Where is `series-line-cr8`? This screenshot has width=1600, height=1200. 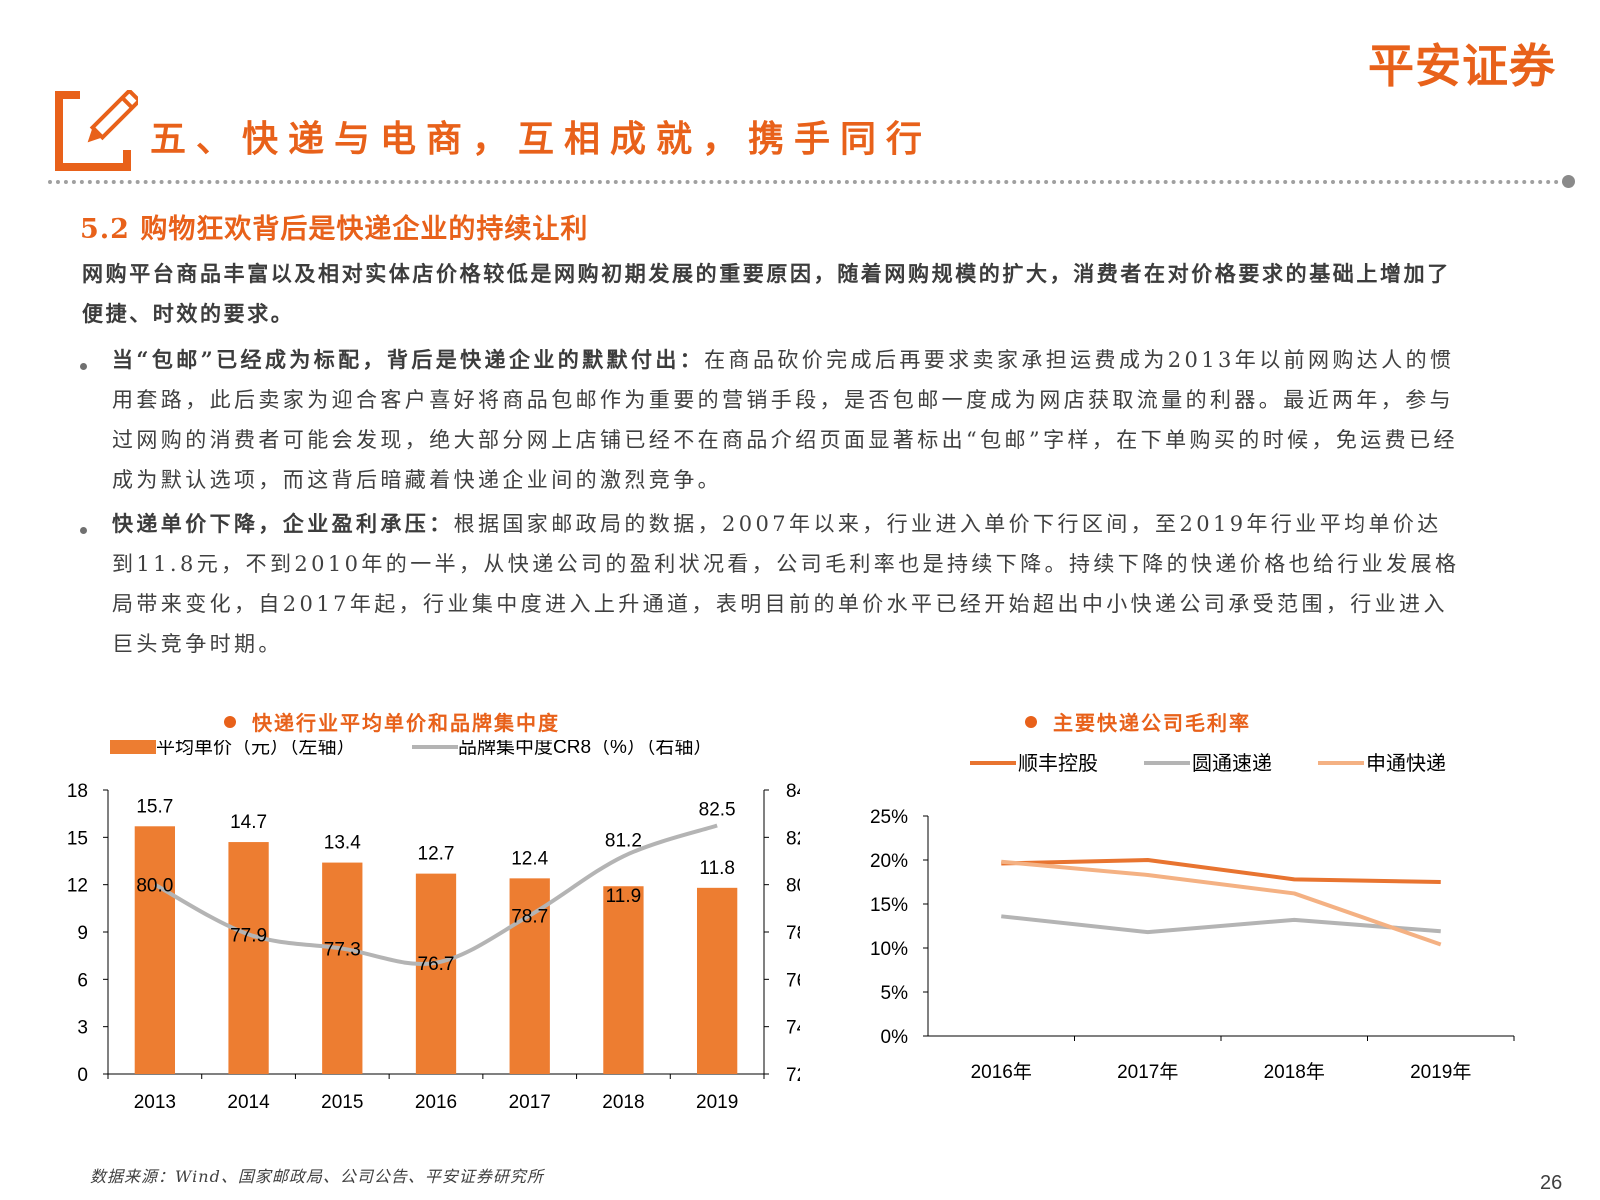
series-line-cr8 is located at coordinates (435, 894).